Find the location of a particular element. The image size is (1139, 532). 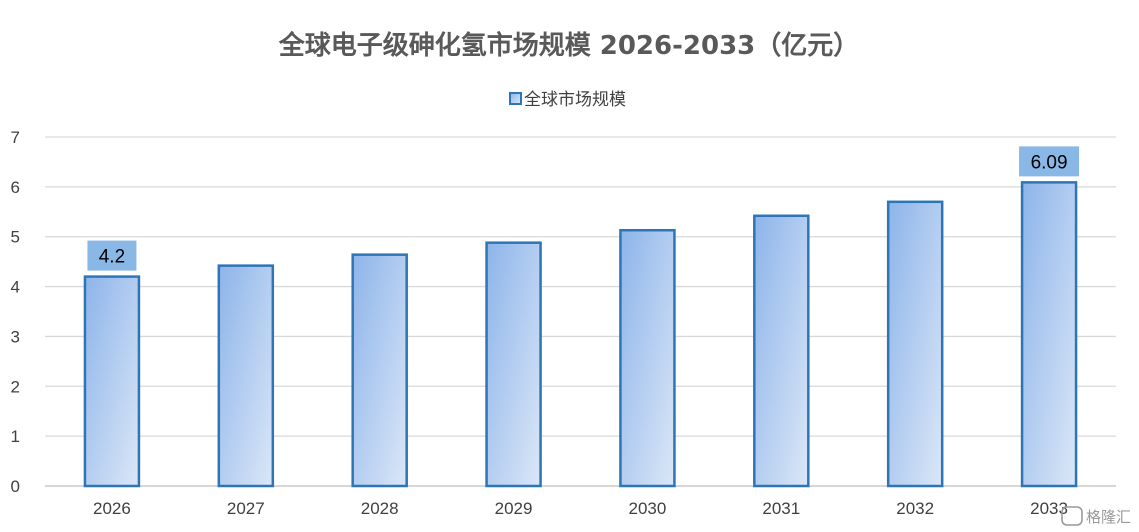

watermark: 格隆汇 is located at coordinates (1096, 516).